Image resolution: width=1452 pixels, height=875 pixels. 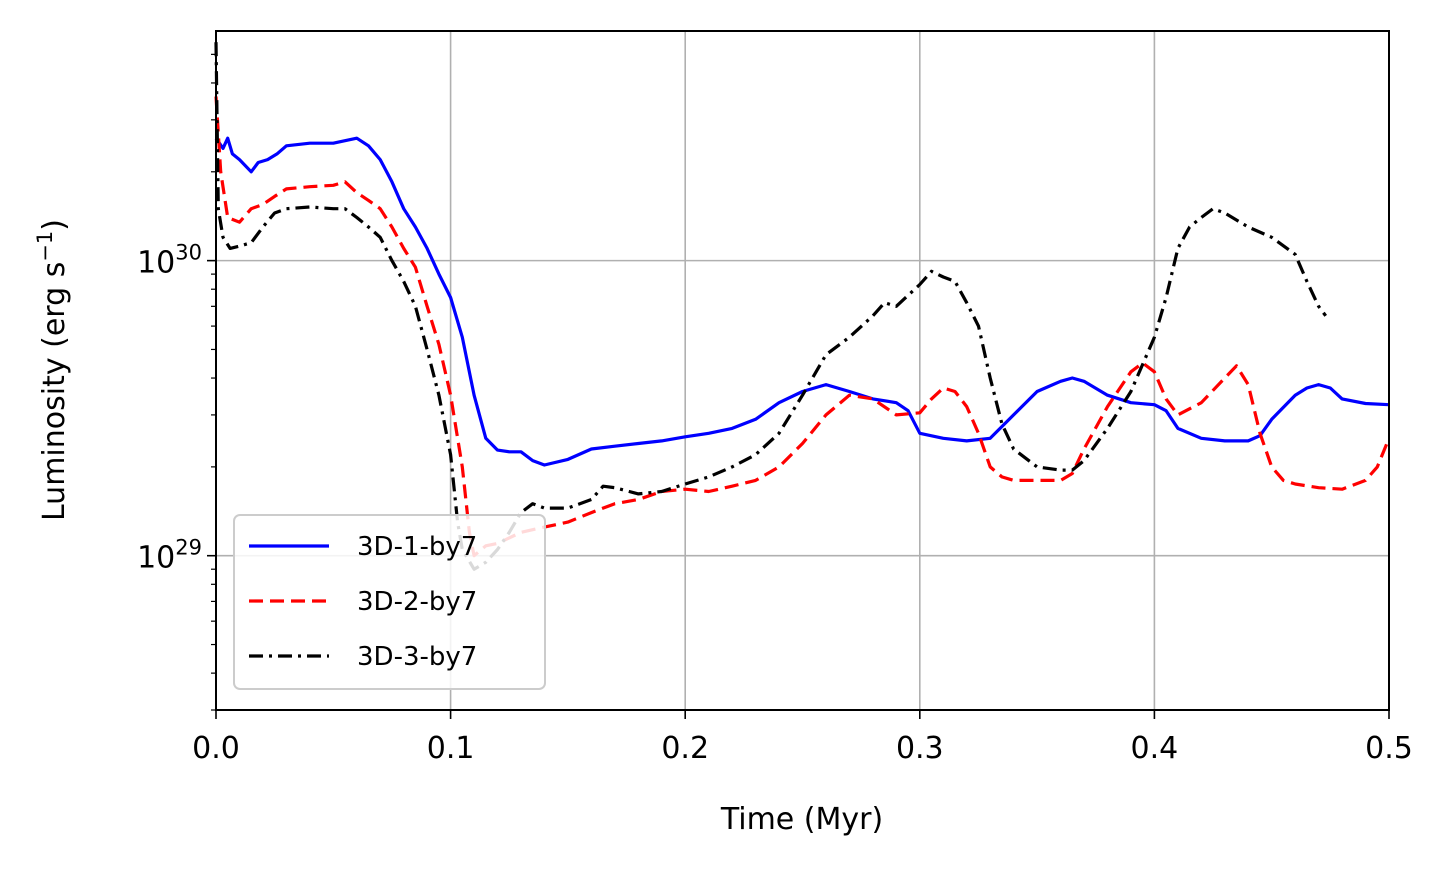 I want to click on legend-label: 3D-3-by7, so click(x=417, y=657).